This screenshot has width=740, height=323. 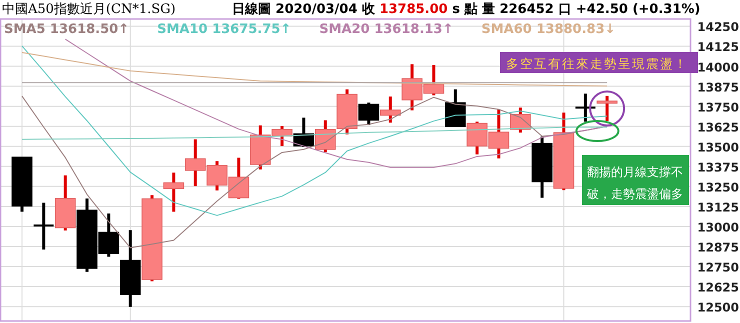 I want to click on y-tick-label: 13250, so click(x=718, y=187).